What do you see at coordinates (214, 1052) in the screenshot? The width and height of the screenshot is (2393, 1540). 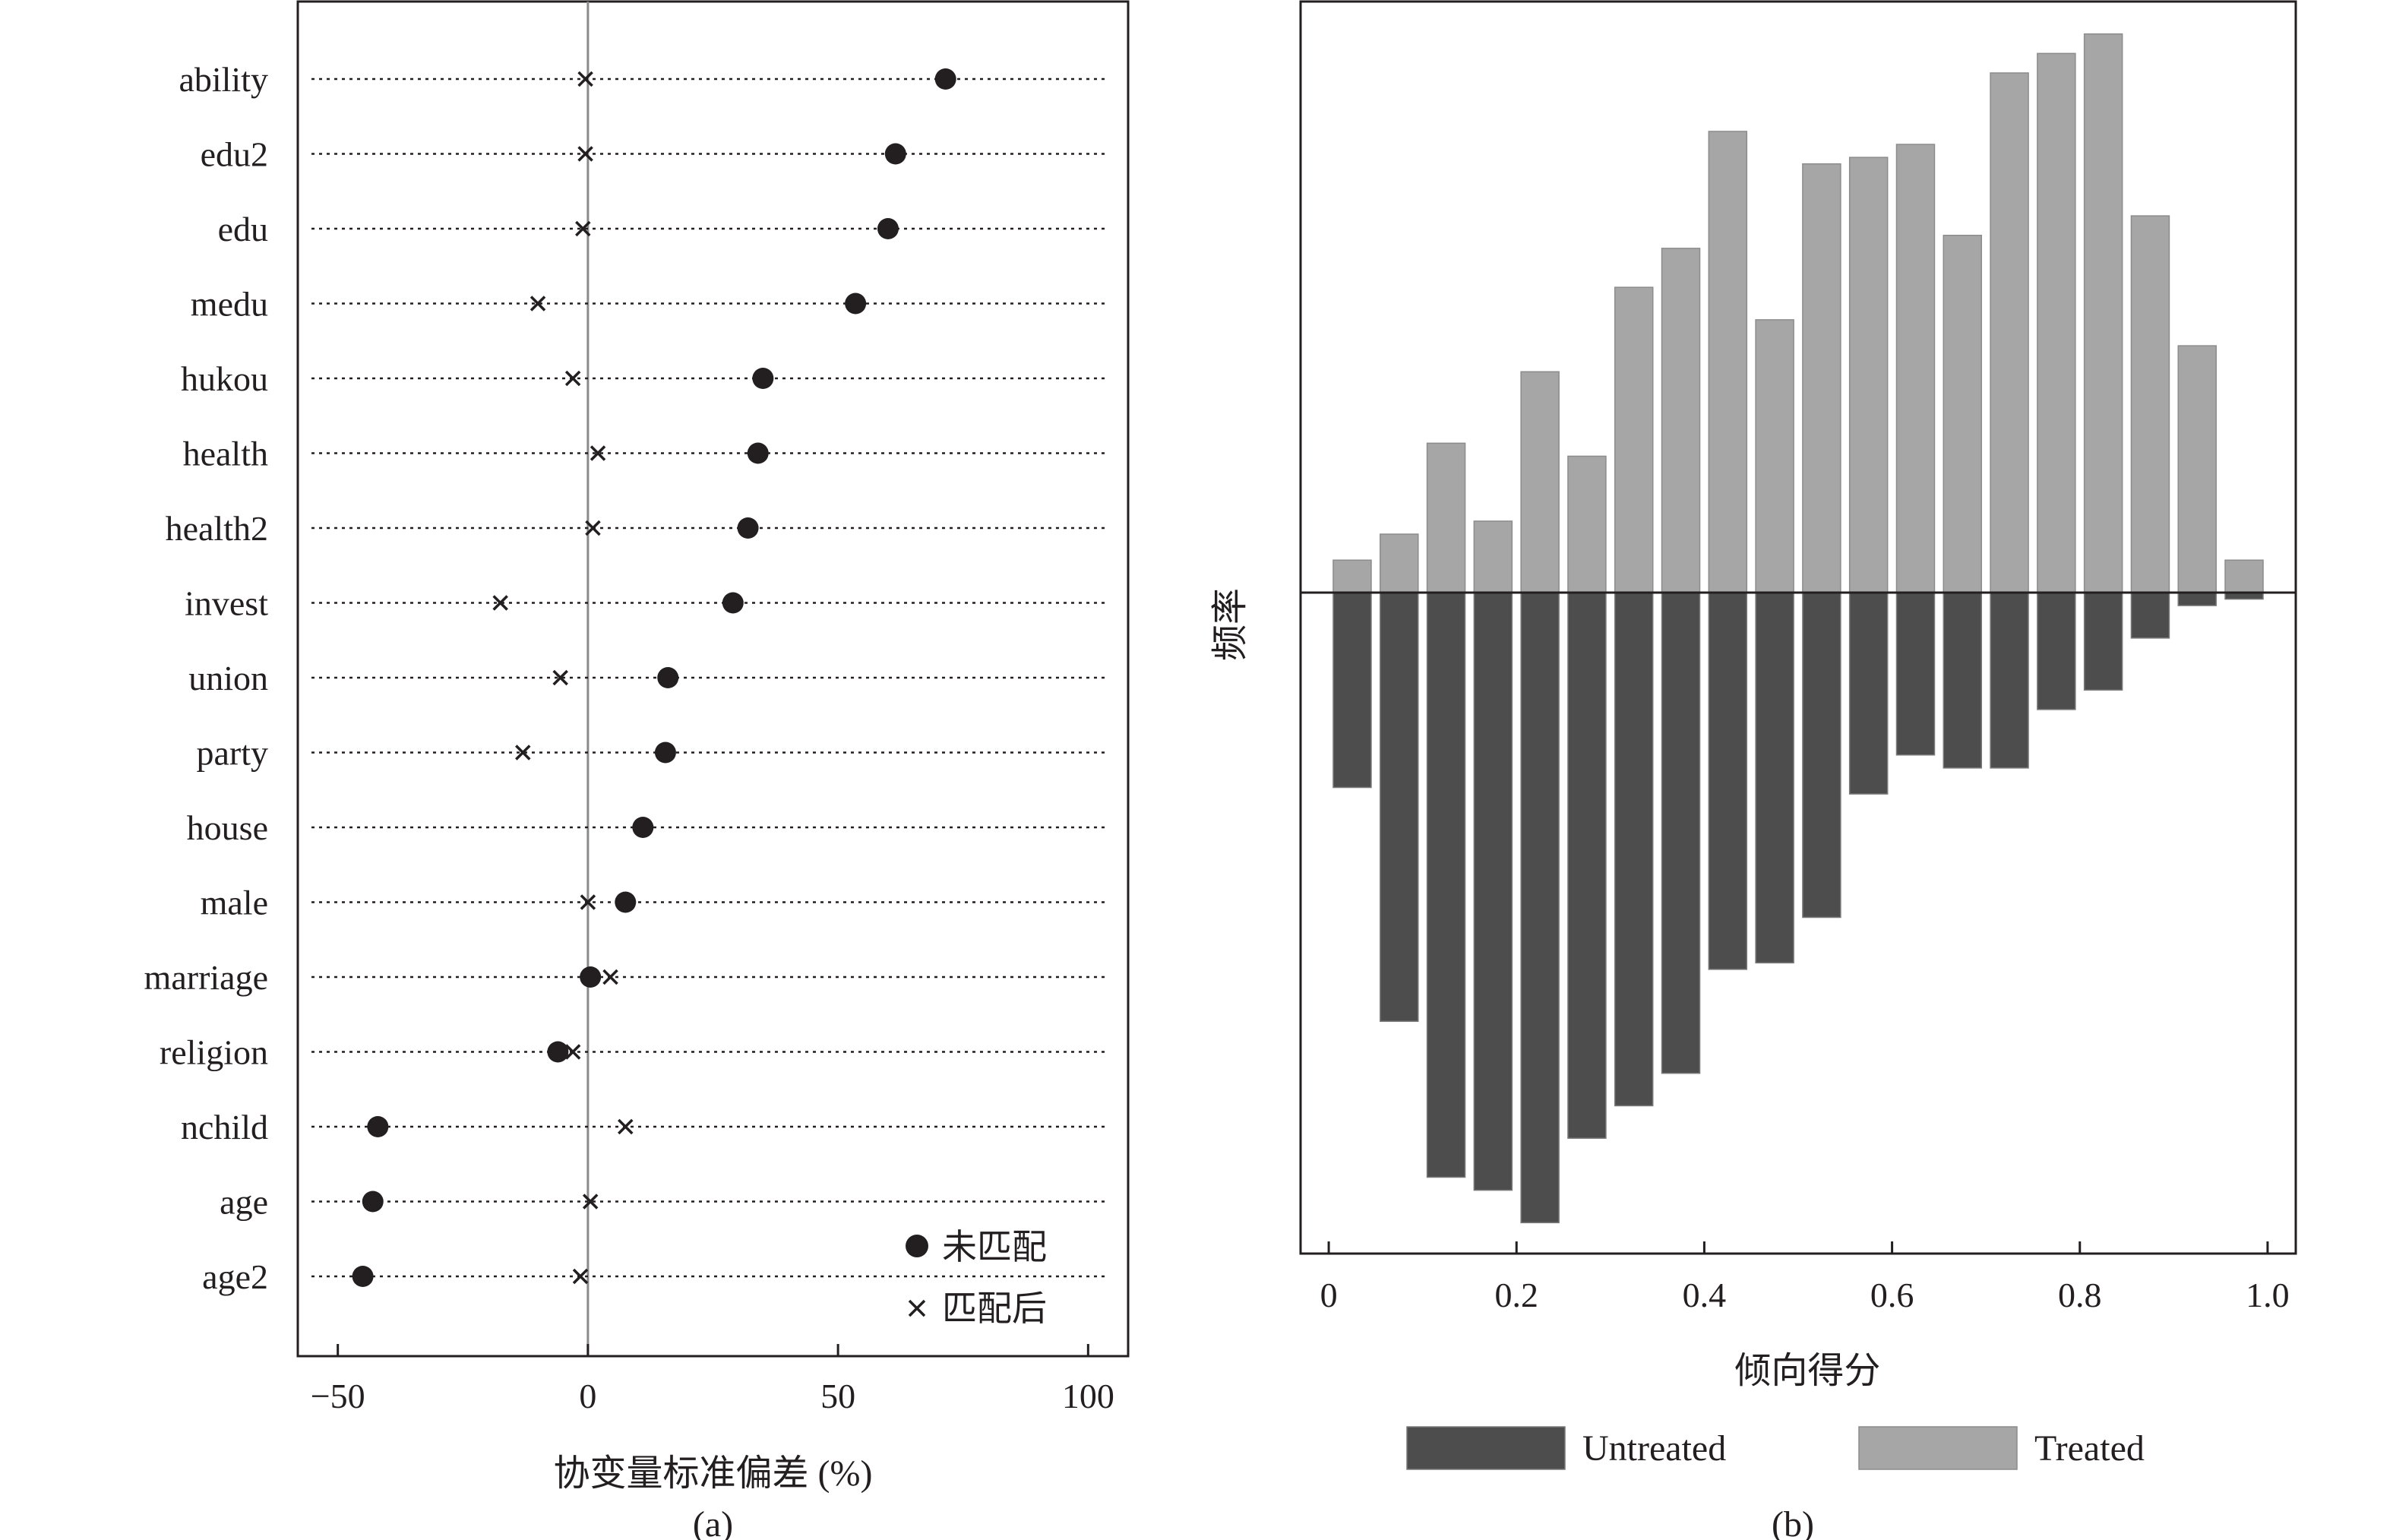 I see `covariate-label: religion` at bounding box center [214, 1052].